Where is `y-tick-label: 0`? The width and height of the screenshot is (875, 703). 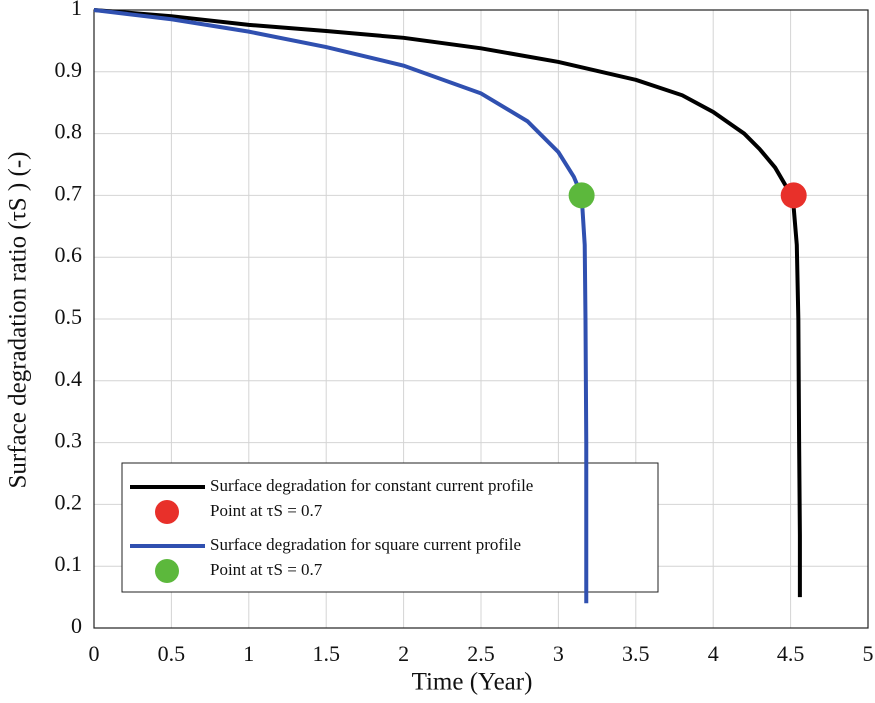 y-tick-label: 0 is located at coordinates (76, 625).